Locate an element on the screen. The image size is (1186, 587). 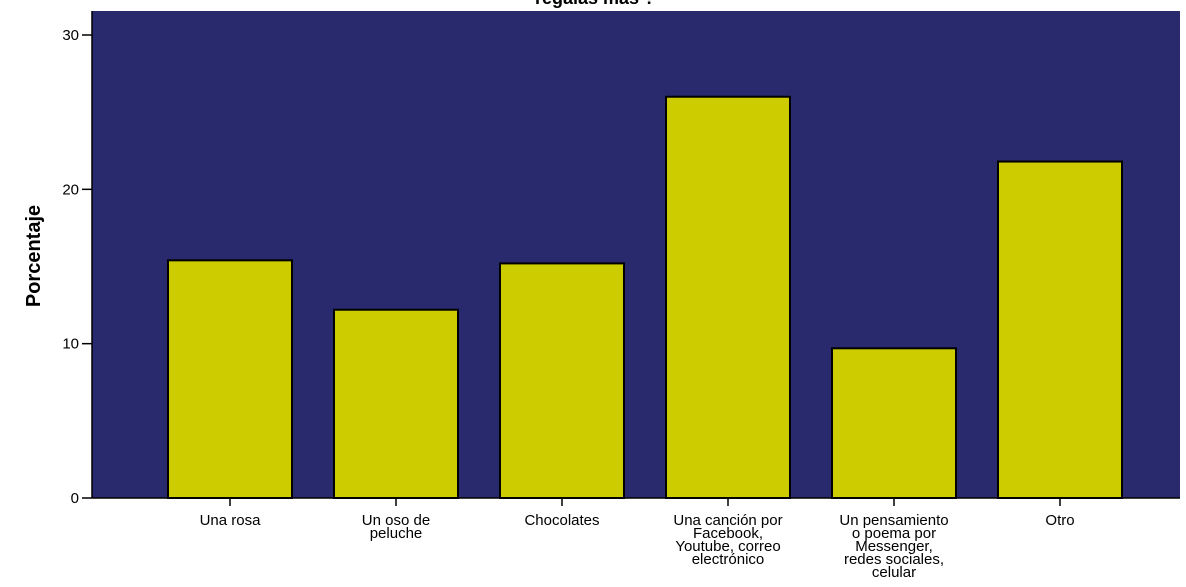
y-axis-label: Porcentaje is located at coordinates (34, 256).